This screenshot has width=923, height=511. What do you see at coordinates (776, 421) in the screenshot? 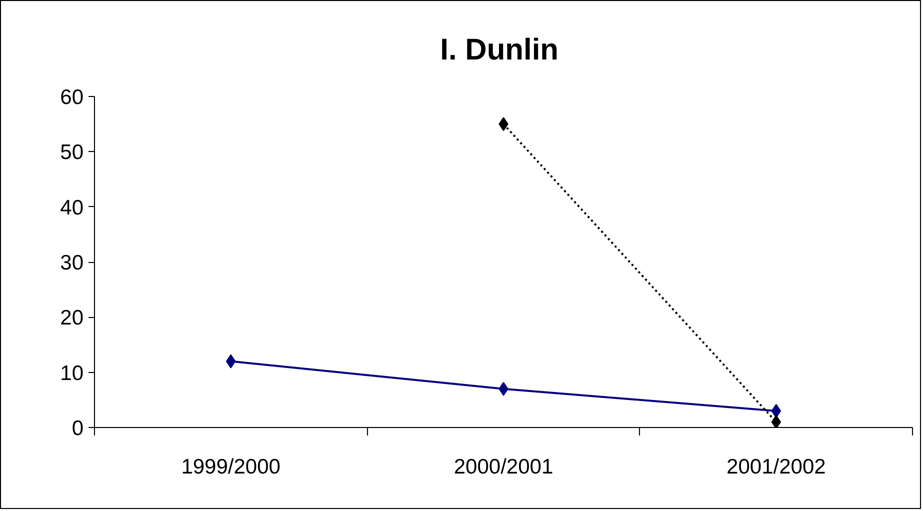
I see `point` at bounding box center [776, 421].